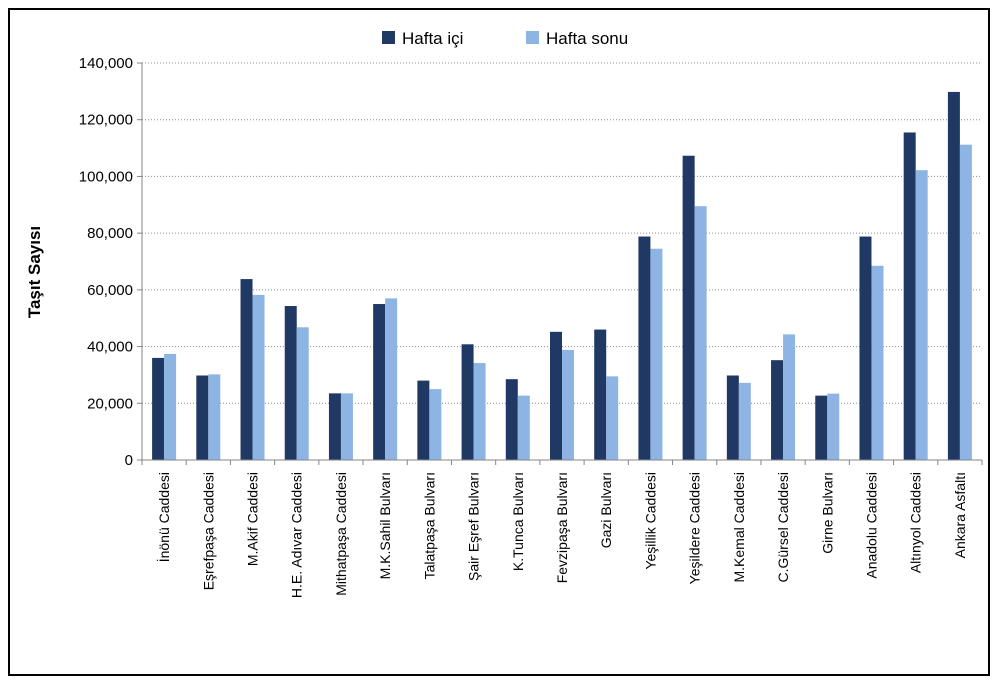 Image resolution: width=1002 pixels, height=686 pixels. I want to click on legend: Hafta içi Hafta sonu, so click(505, 38).